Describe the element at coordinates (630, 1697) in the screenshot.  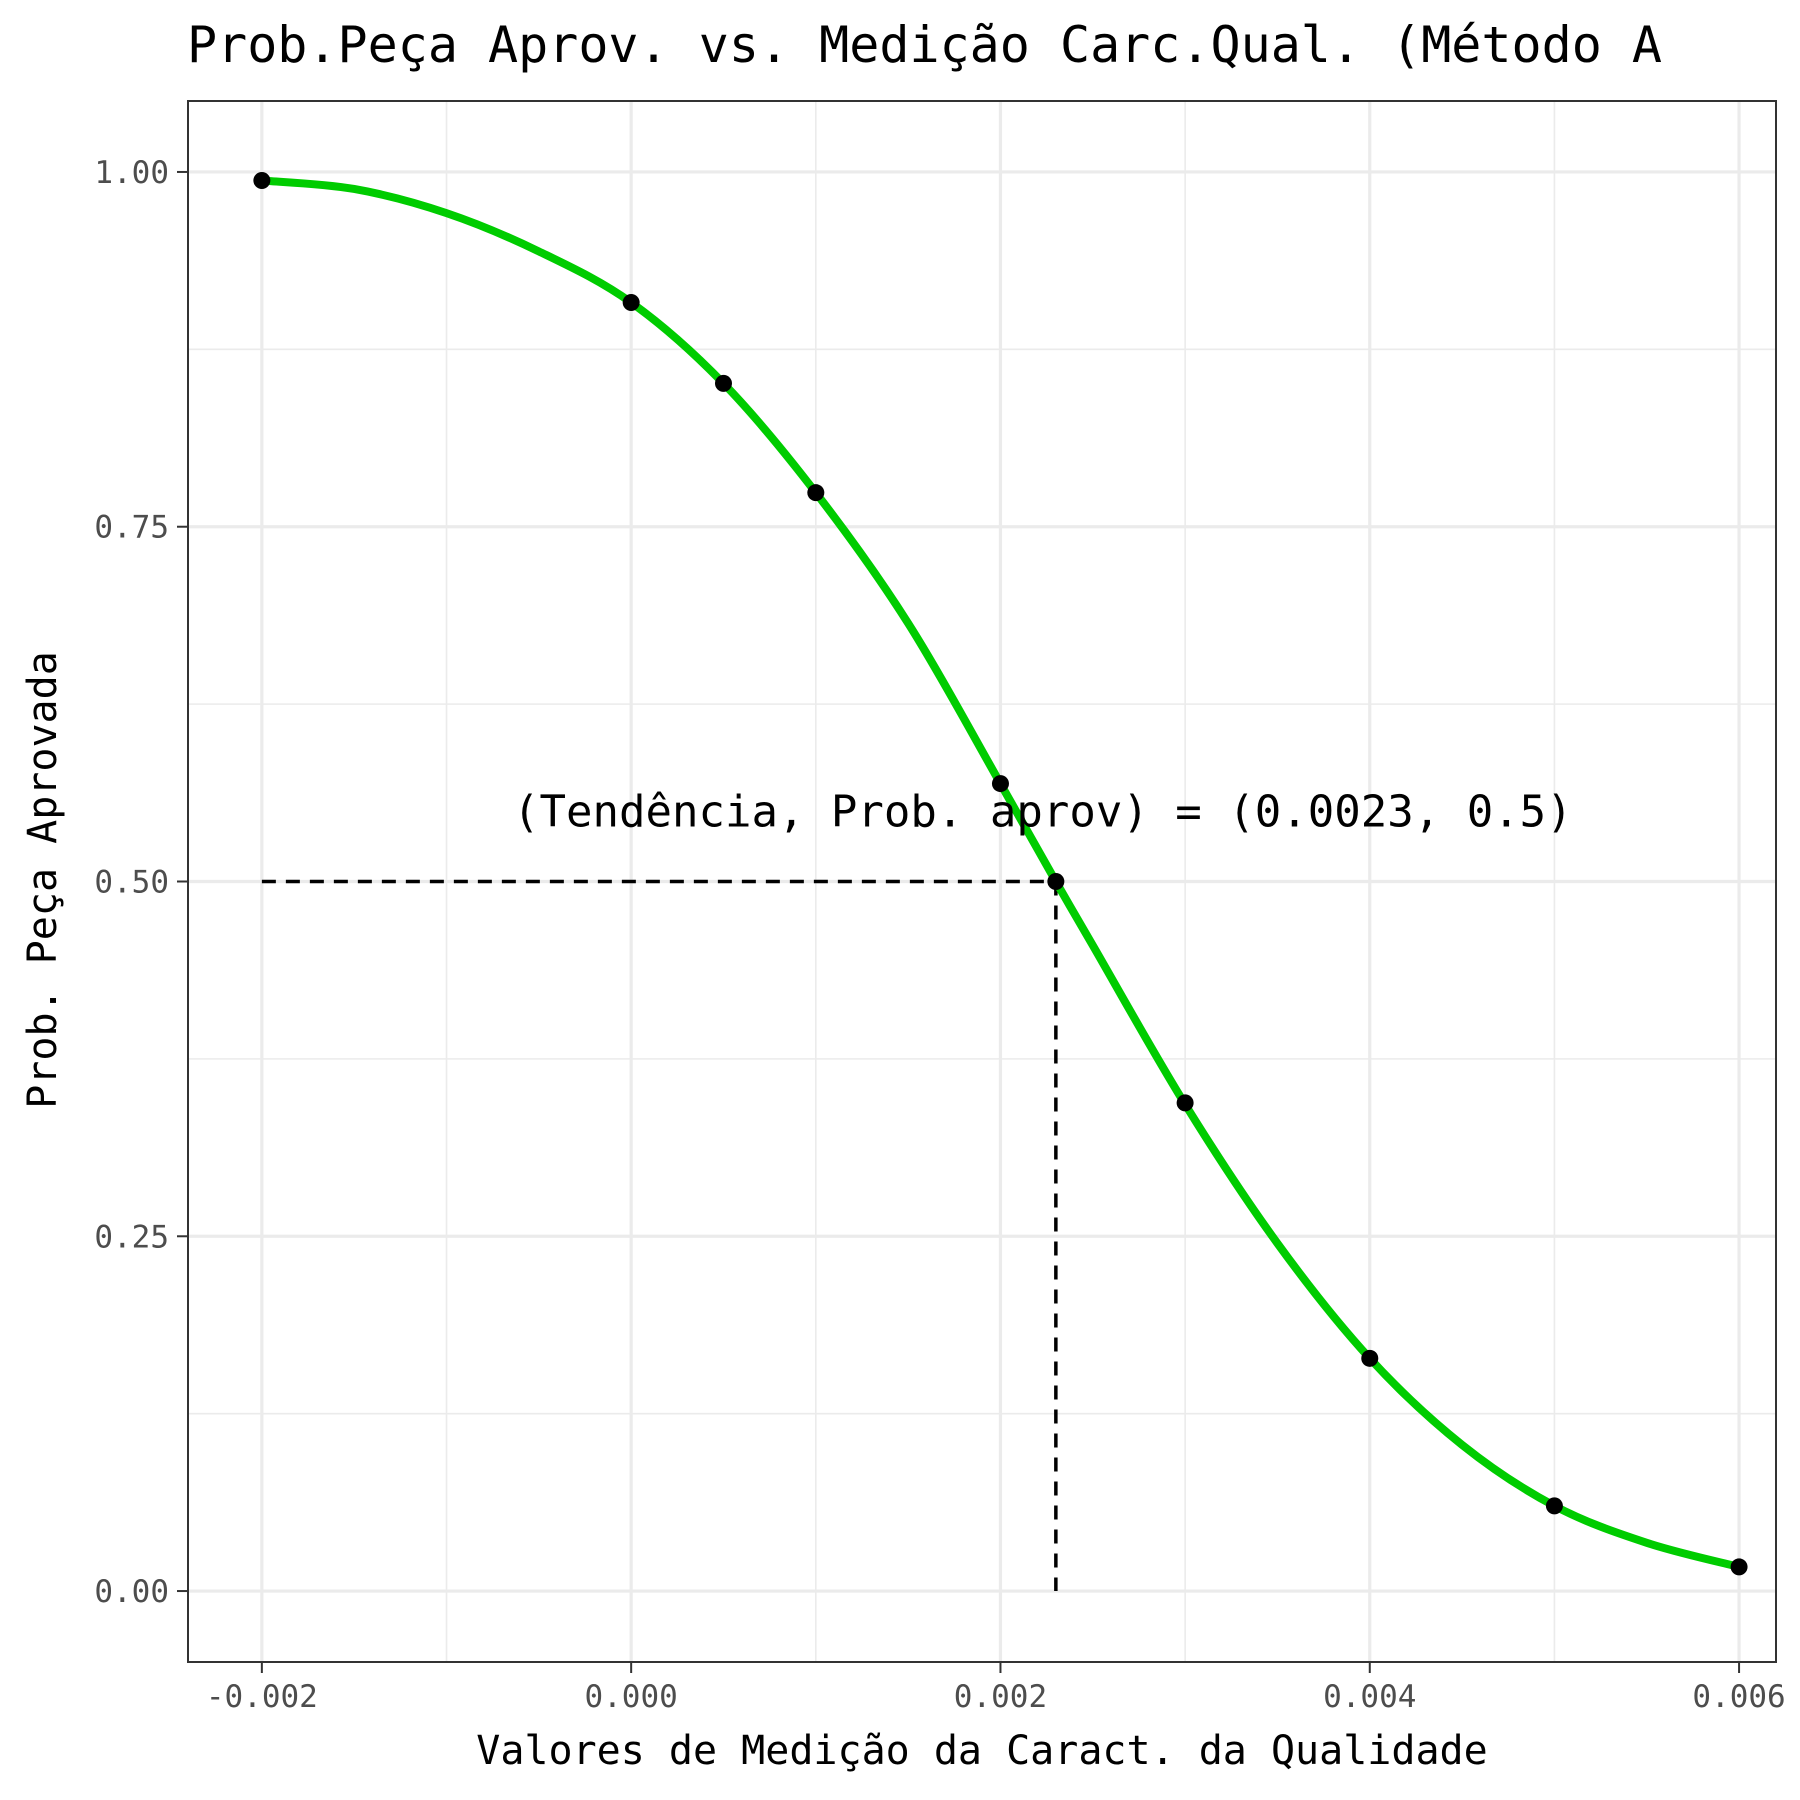
I see `x-tick-label: 0.000` at that location.